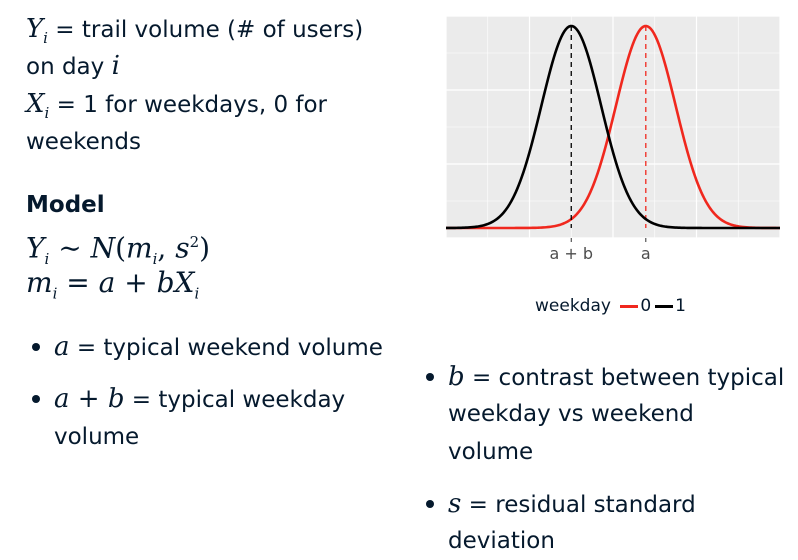  Describe the element at coordinates (571, 414) in the screenshot. I see `bullet-b-line2: weekday vs weekend` at that location.